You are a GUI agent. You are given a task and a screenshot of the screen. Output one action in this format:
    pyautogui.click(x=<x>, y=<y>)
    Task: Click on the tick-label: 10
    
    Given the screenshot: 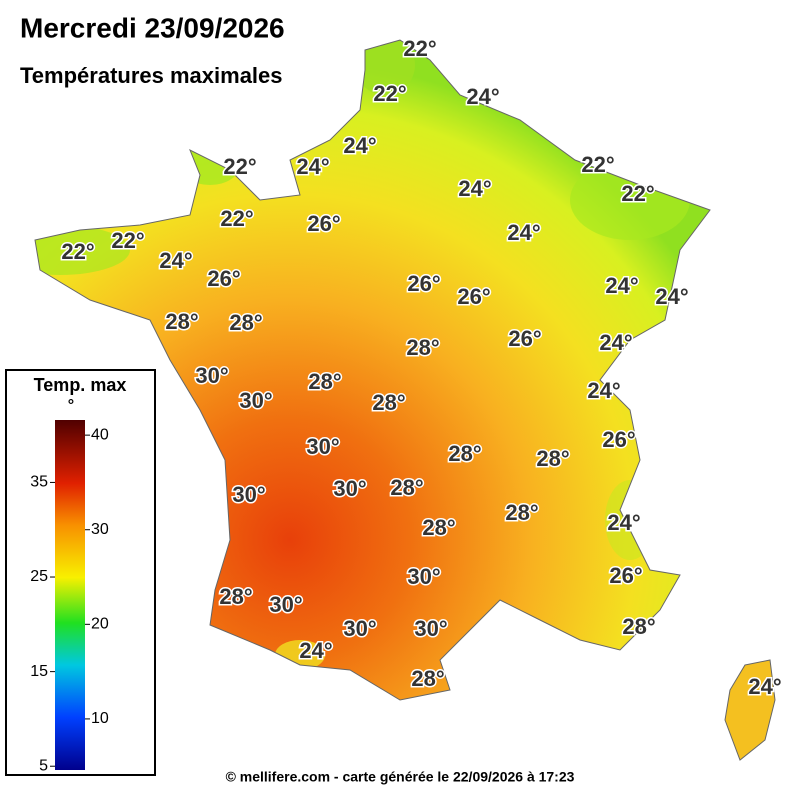 What is the action you would take?
    pyautogui.click(x=100, y=718)
    